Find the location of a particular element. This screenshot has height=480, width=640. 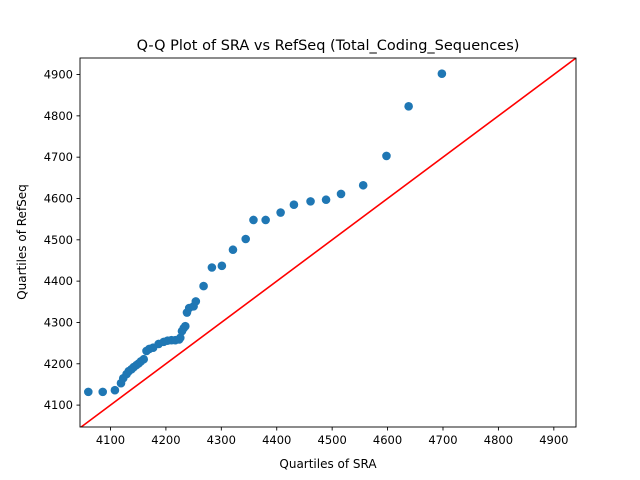

y-tick-label: 4200 is located at coordinates (58, 364).